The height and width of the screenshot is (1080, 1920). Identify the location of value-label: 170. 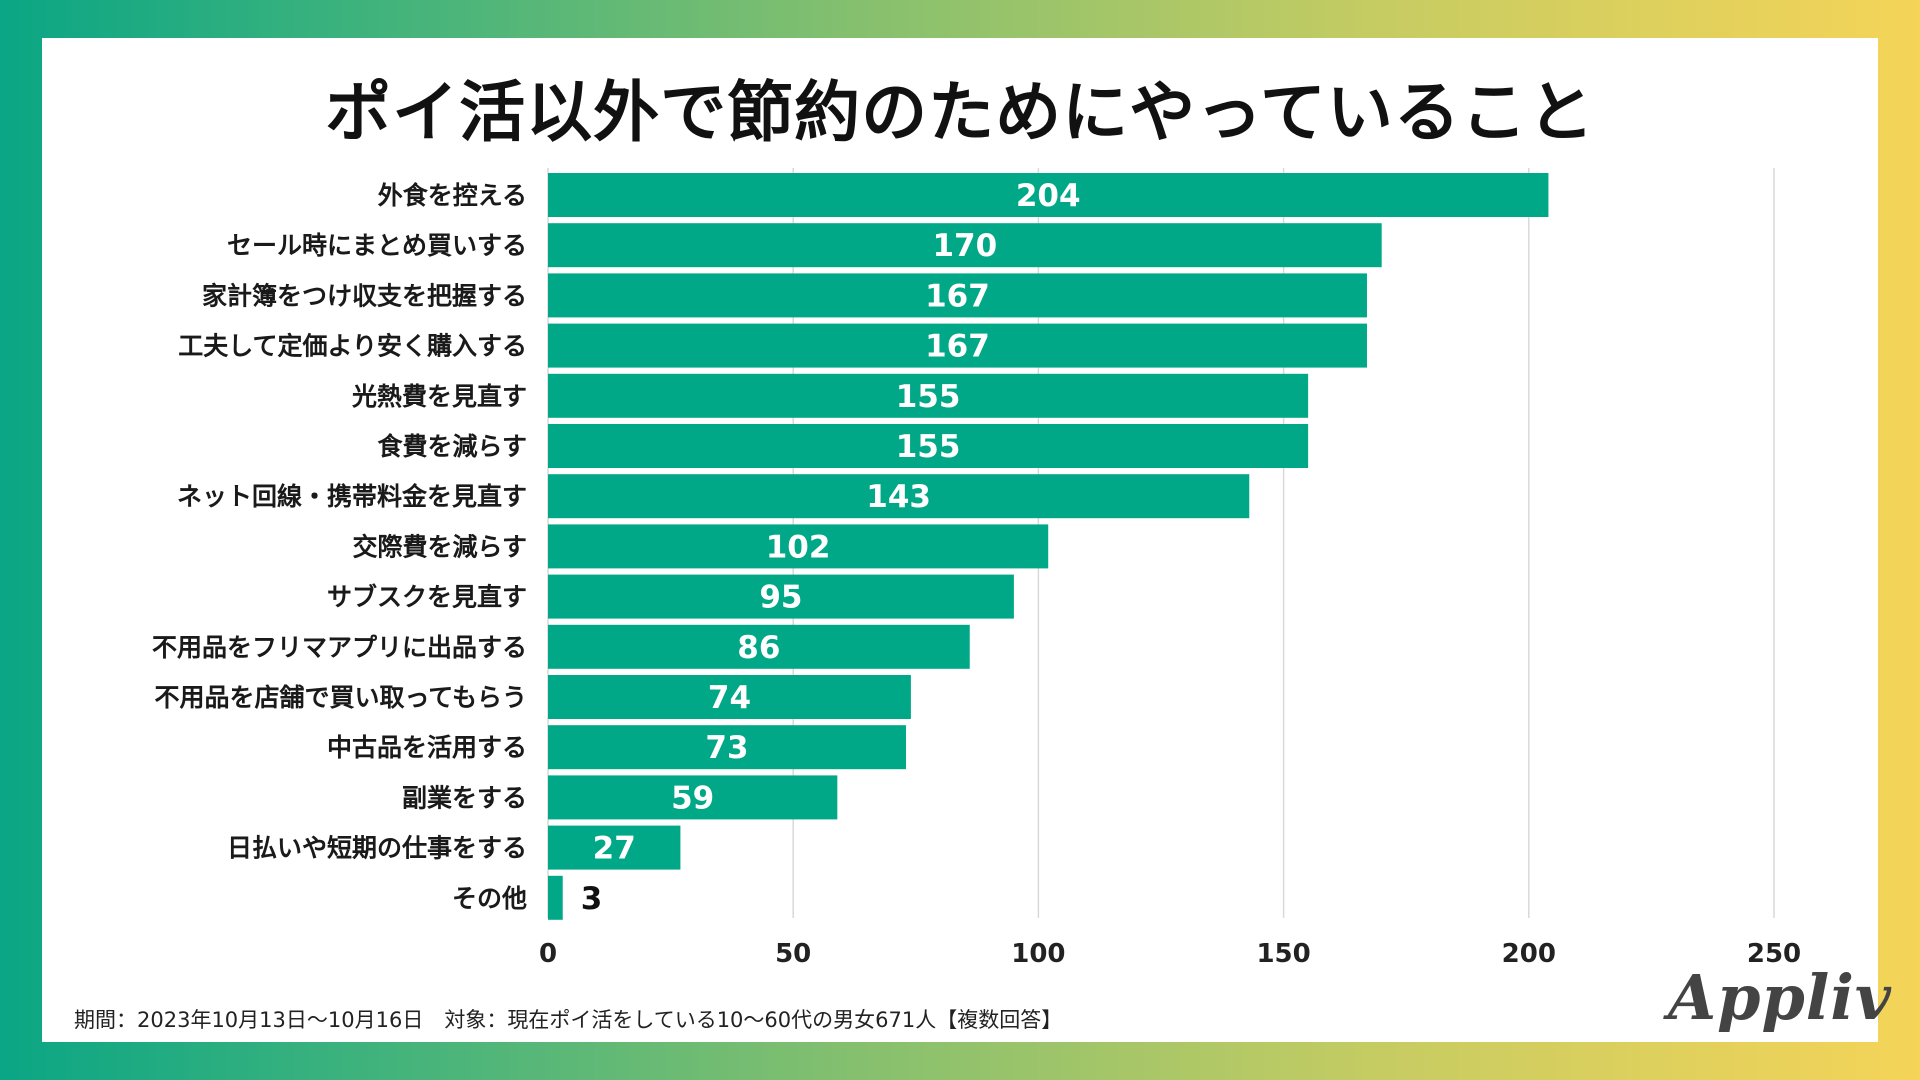
(964, 246).